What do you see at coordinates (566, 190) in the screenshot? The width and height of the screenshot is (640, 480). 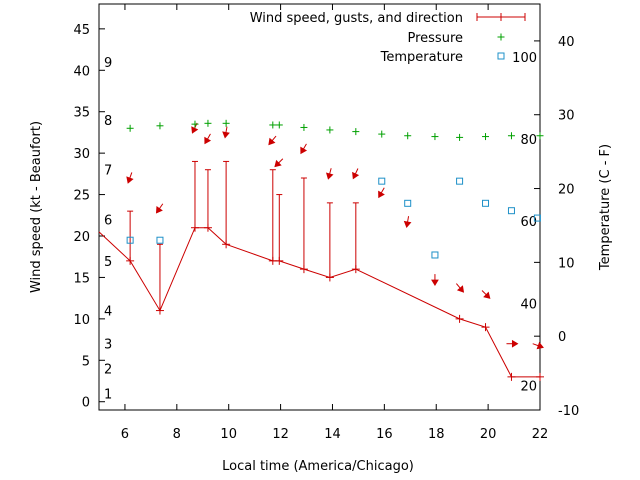 I see `y2-tick-label: 20` at bounding box center [566, 190].